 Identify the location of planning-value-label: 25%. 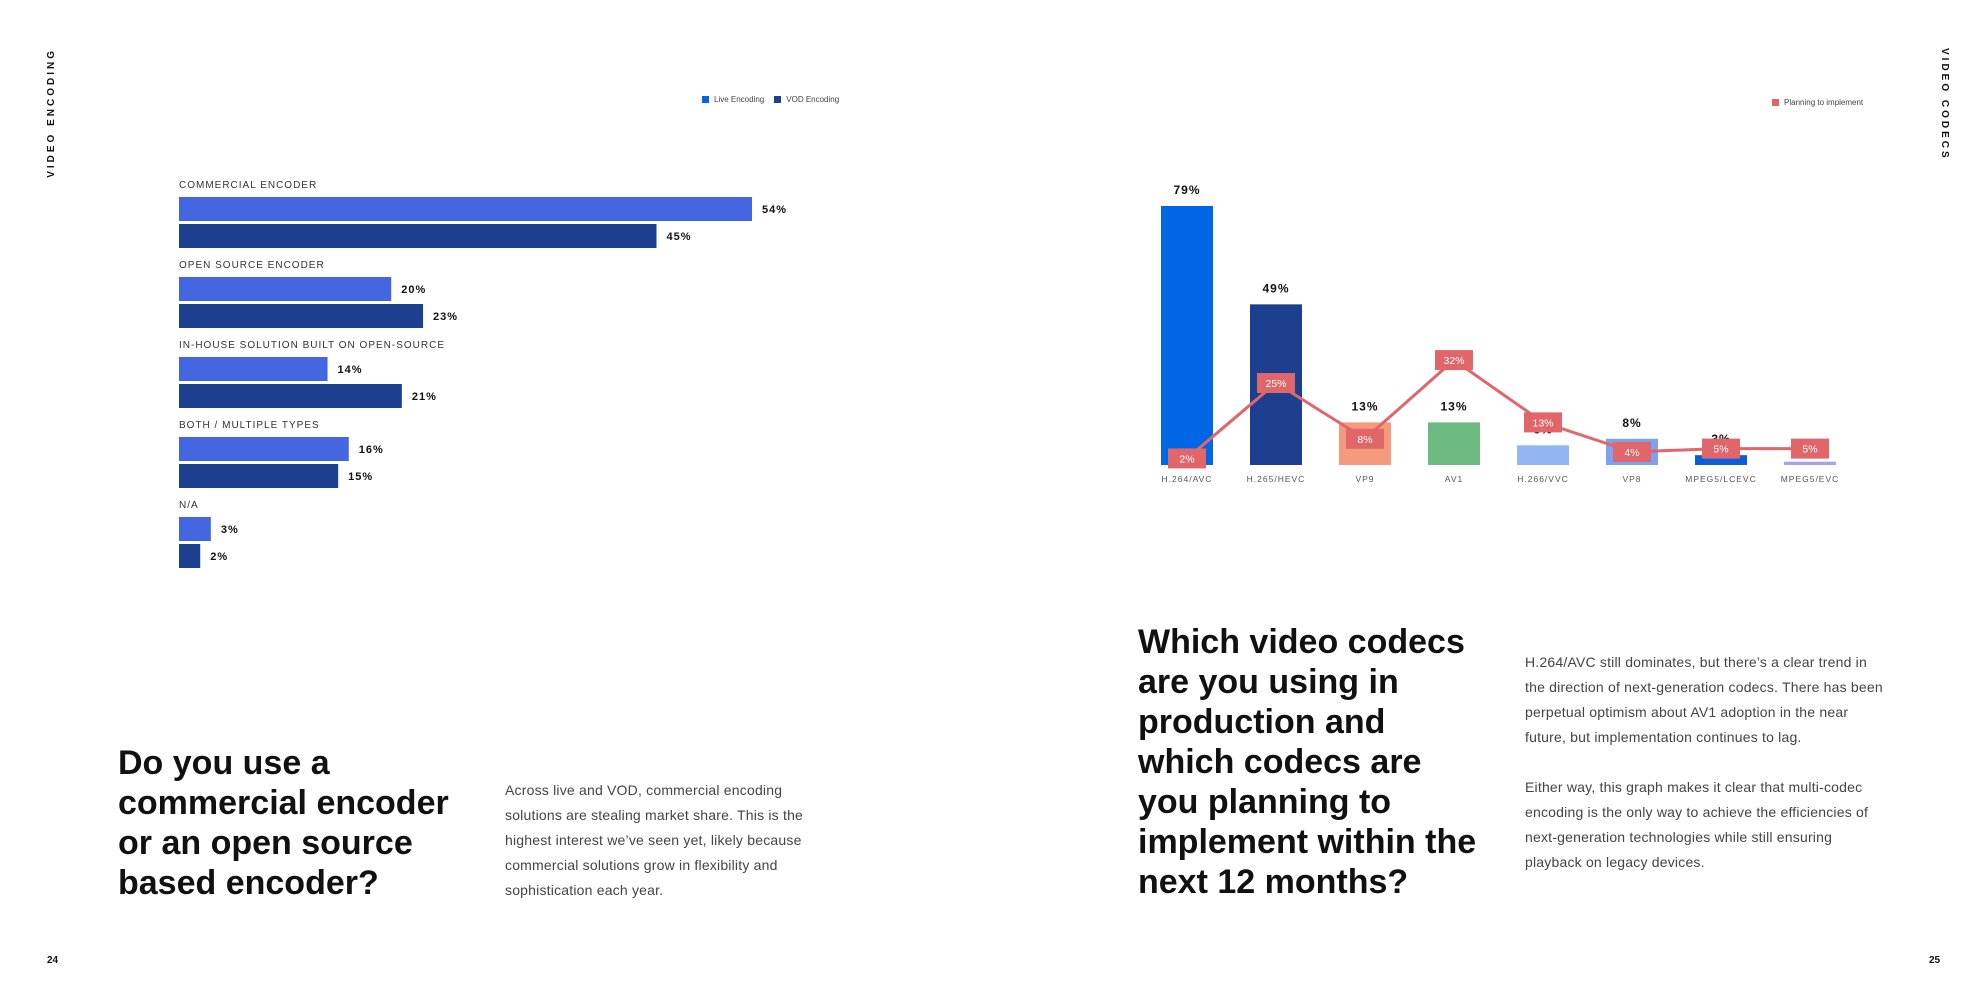
(1275, 384).